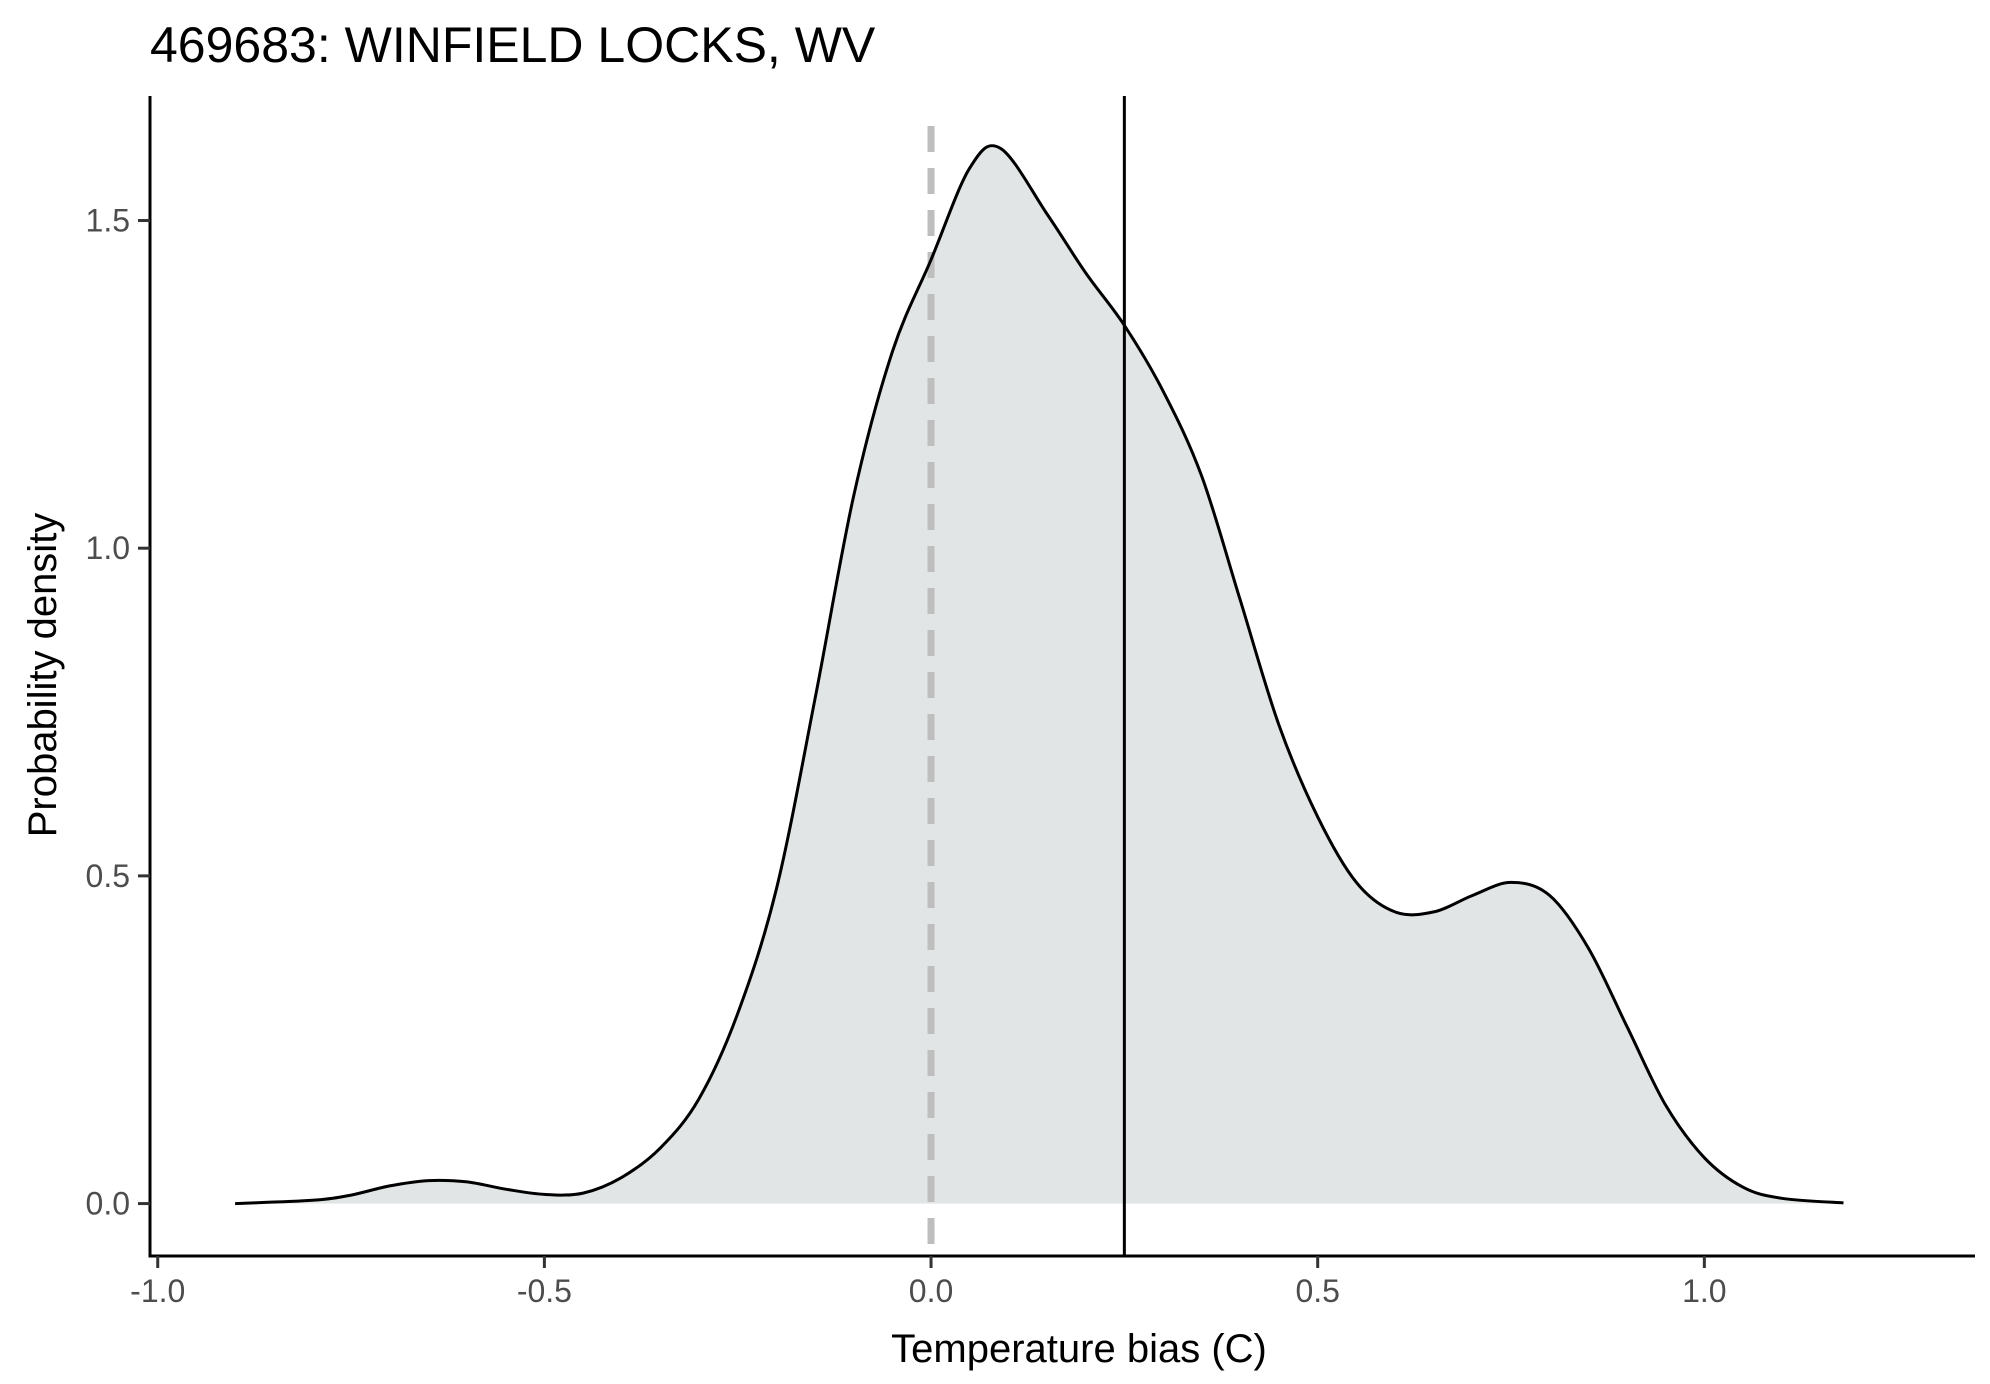 Image resolution: width=1990 pixels, height=1384 pixels. What do you see at coordinates (108, 548) in the screenshot?
I see `y-tick-label: 1.0` at bounding box center [108, 548].